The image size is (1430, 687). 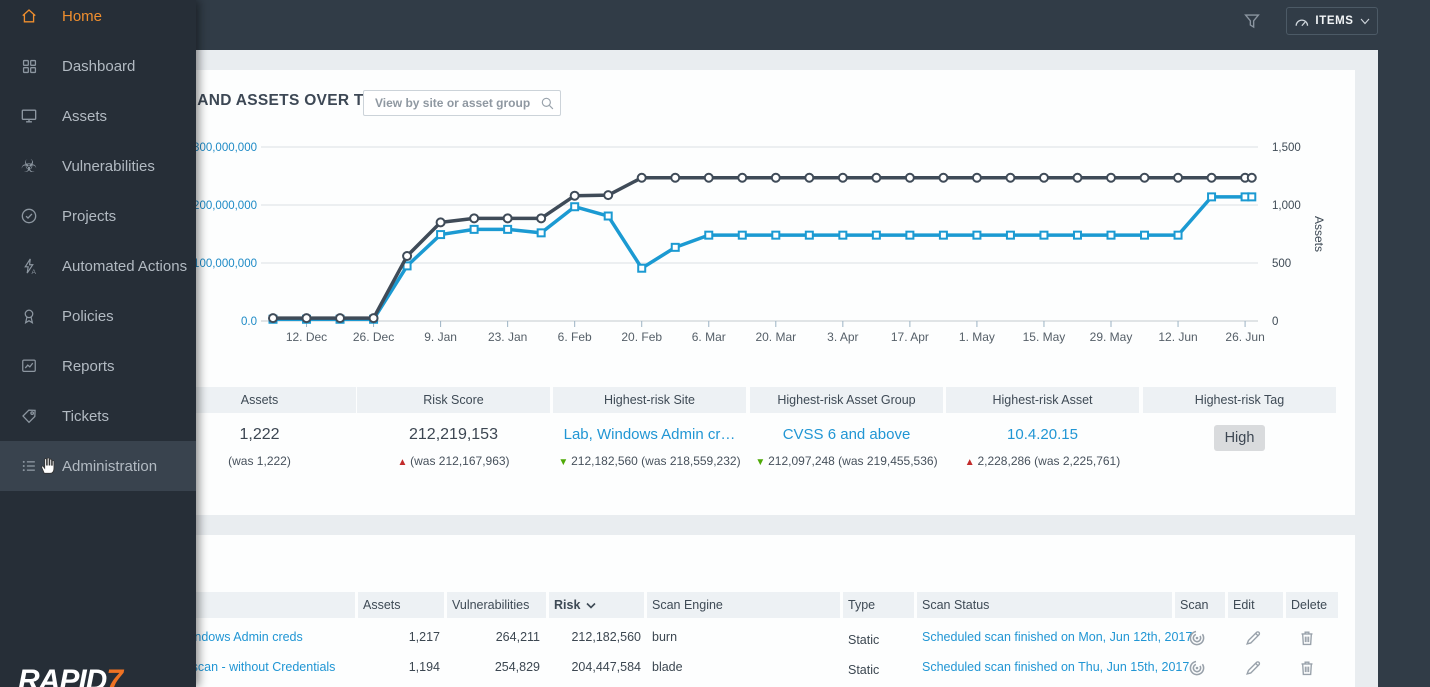 What do you see at coordinates (225, 206) in the screenshot?
I see `svg-text: 200,000,000` at bounding box center [225, 206].